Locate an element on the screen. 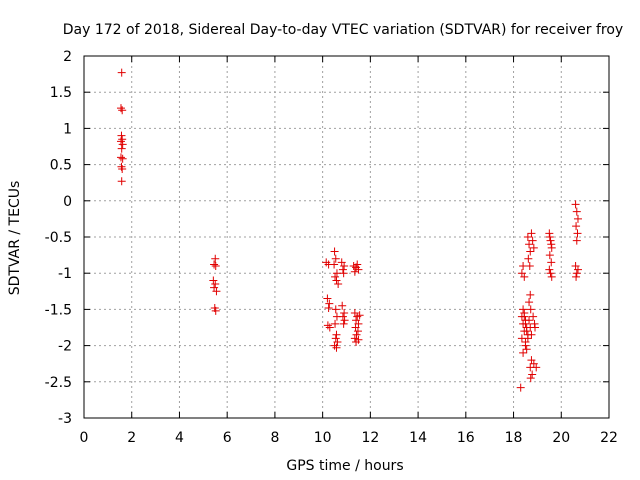 Image resolution: width=640 pixels, height=480 pixels. x-tick-label: 0 is located at coordinates (84, 438).